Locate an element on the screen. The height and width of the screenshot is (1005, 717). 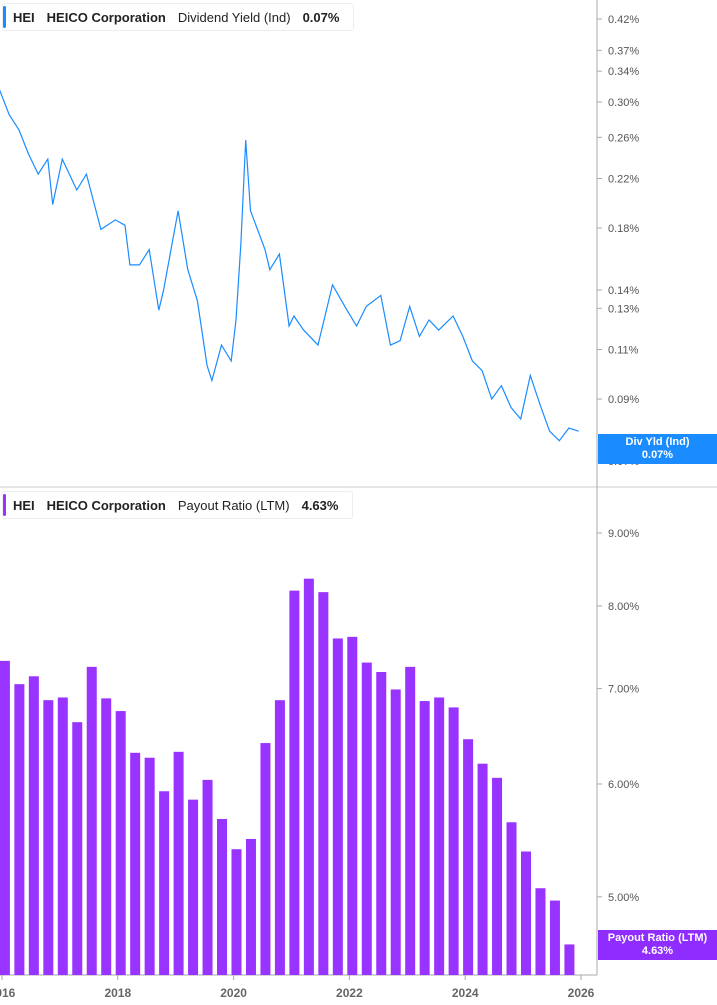
y-tick-label: 0.09% is located at coordinates (623, 400).